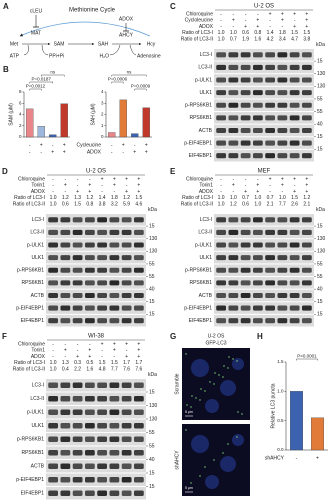  What do you see at coordinates (282, 205) in the screenshot?
I see `ratio-value: 7.7` at bounding box center [282, 205].